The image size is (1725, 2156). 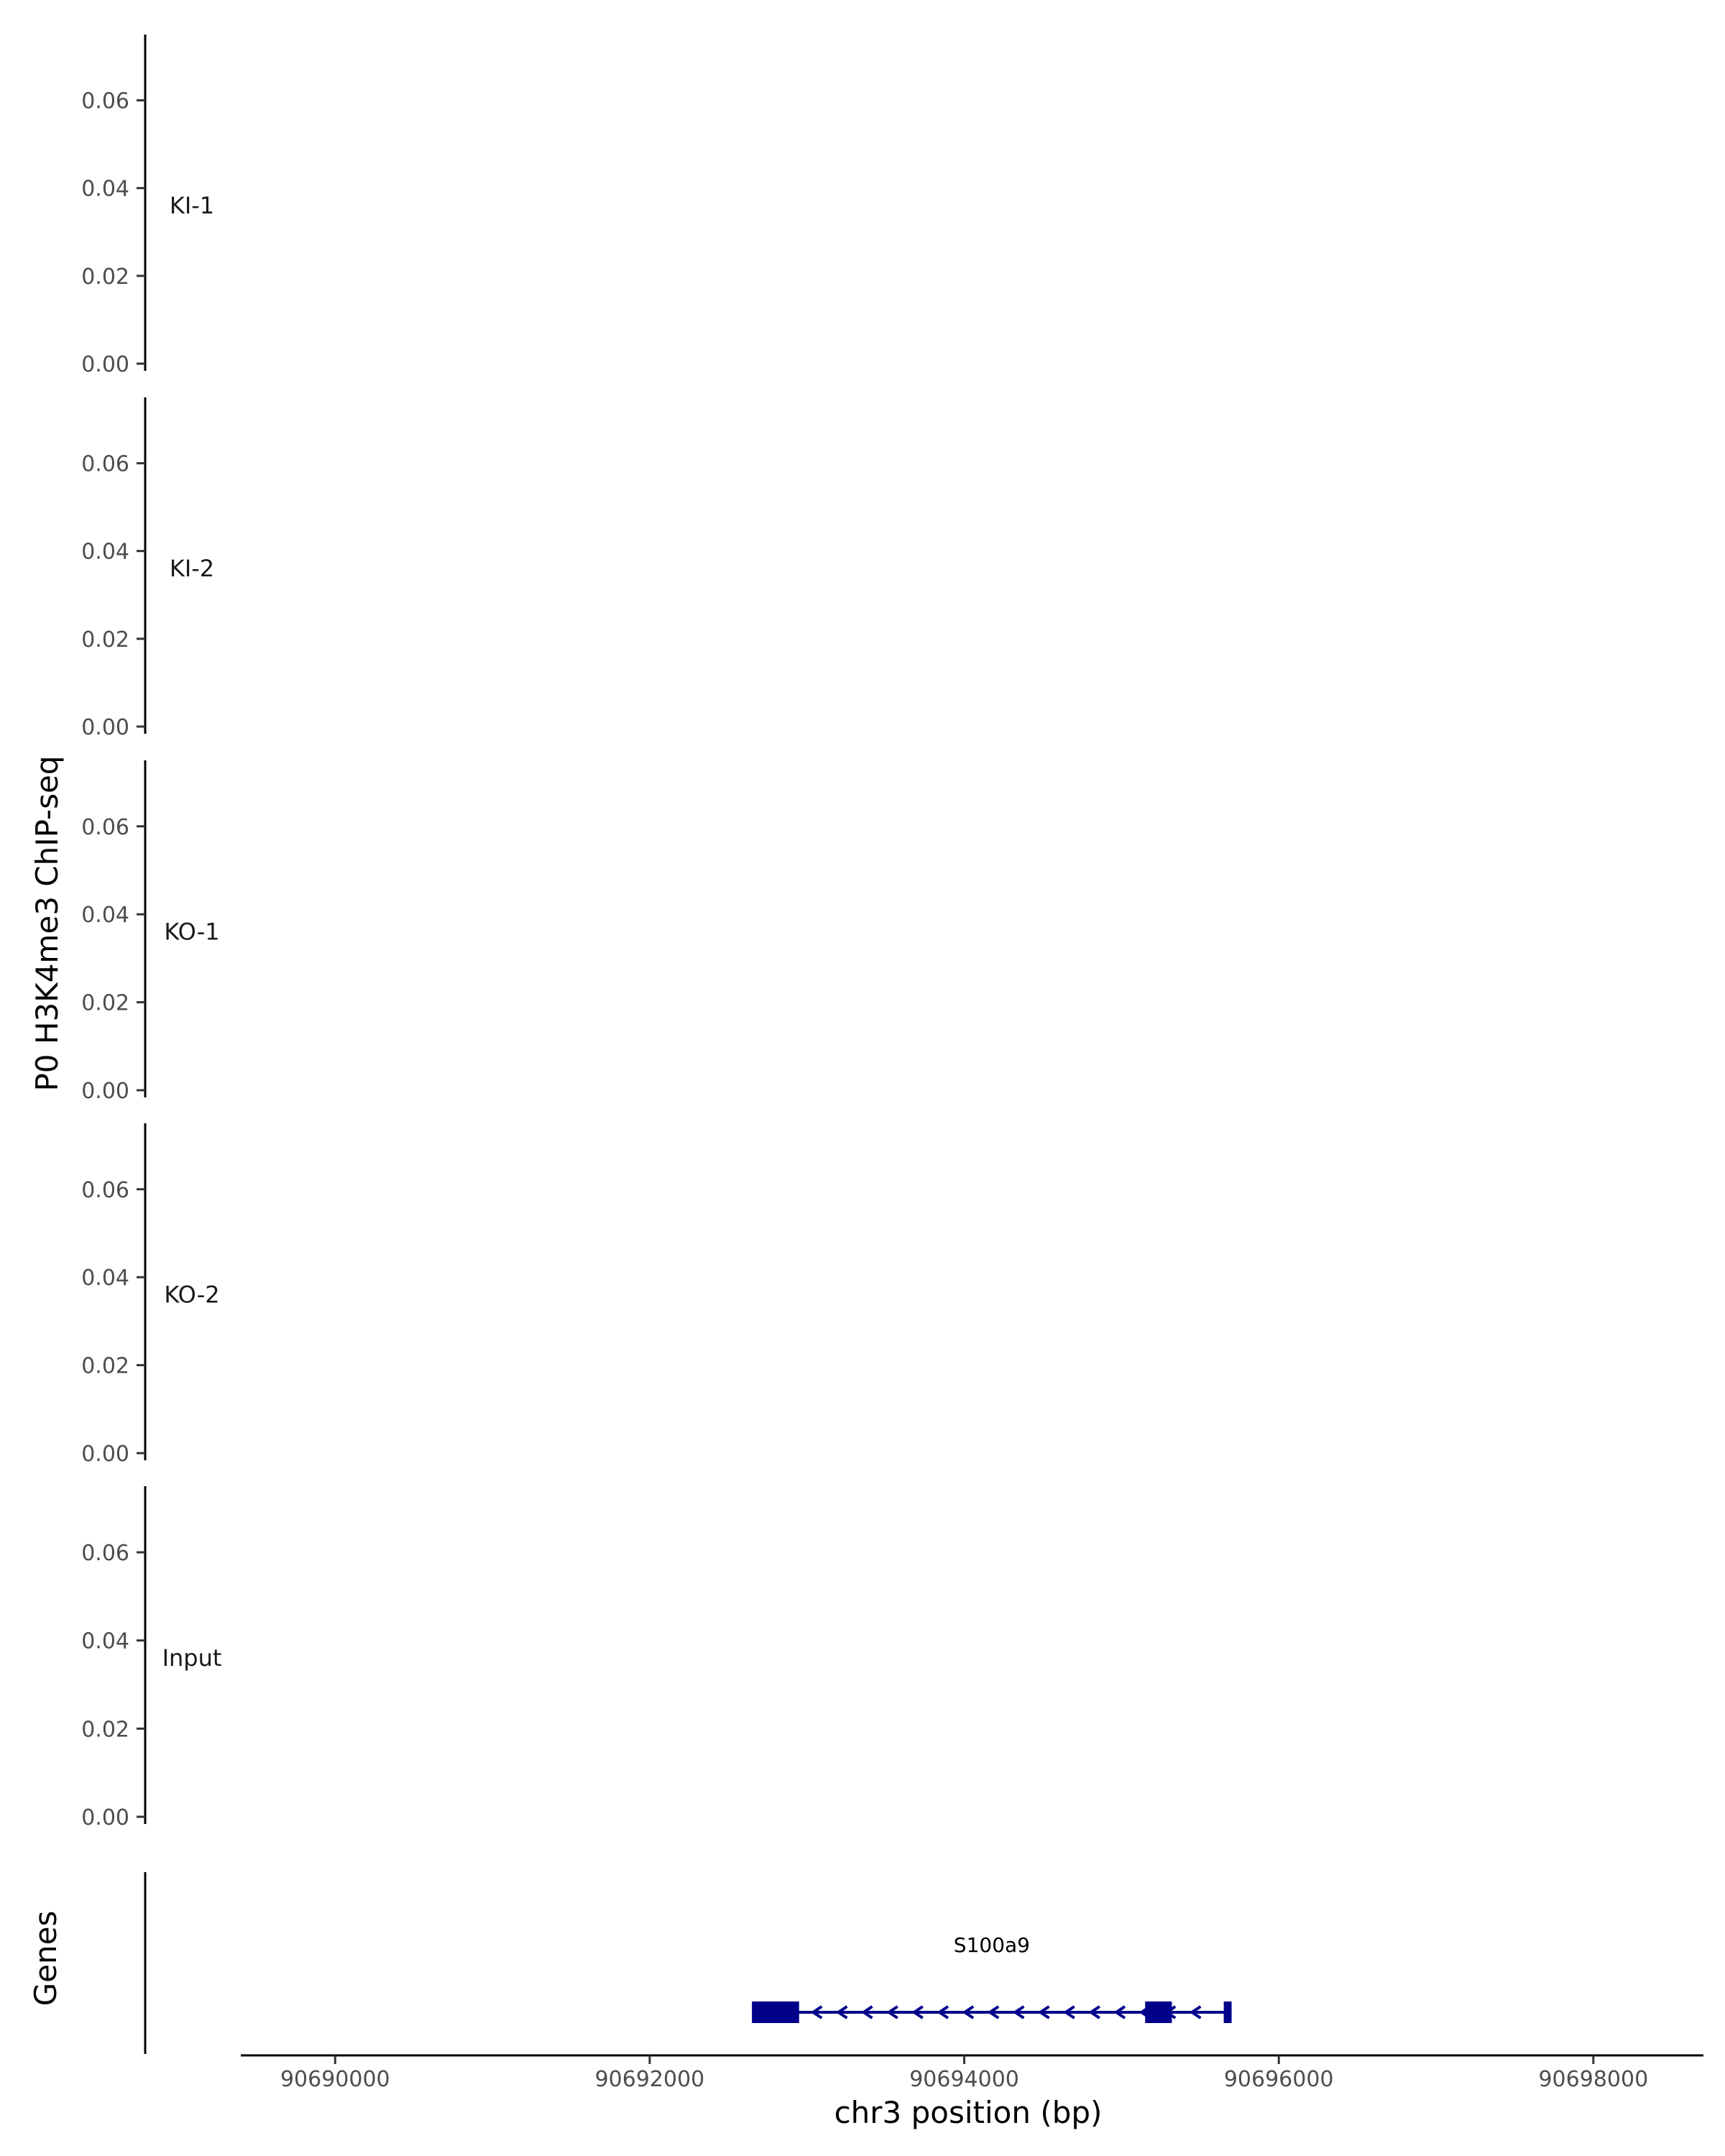 I want to click on x-tick-label: 90698000, so click(x=1593, y=2079).